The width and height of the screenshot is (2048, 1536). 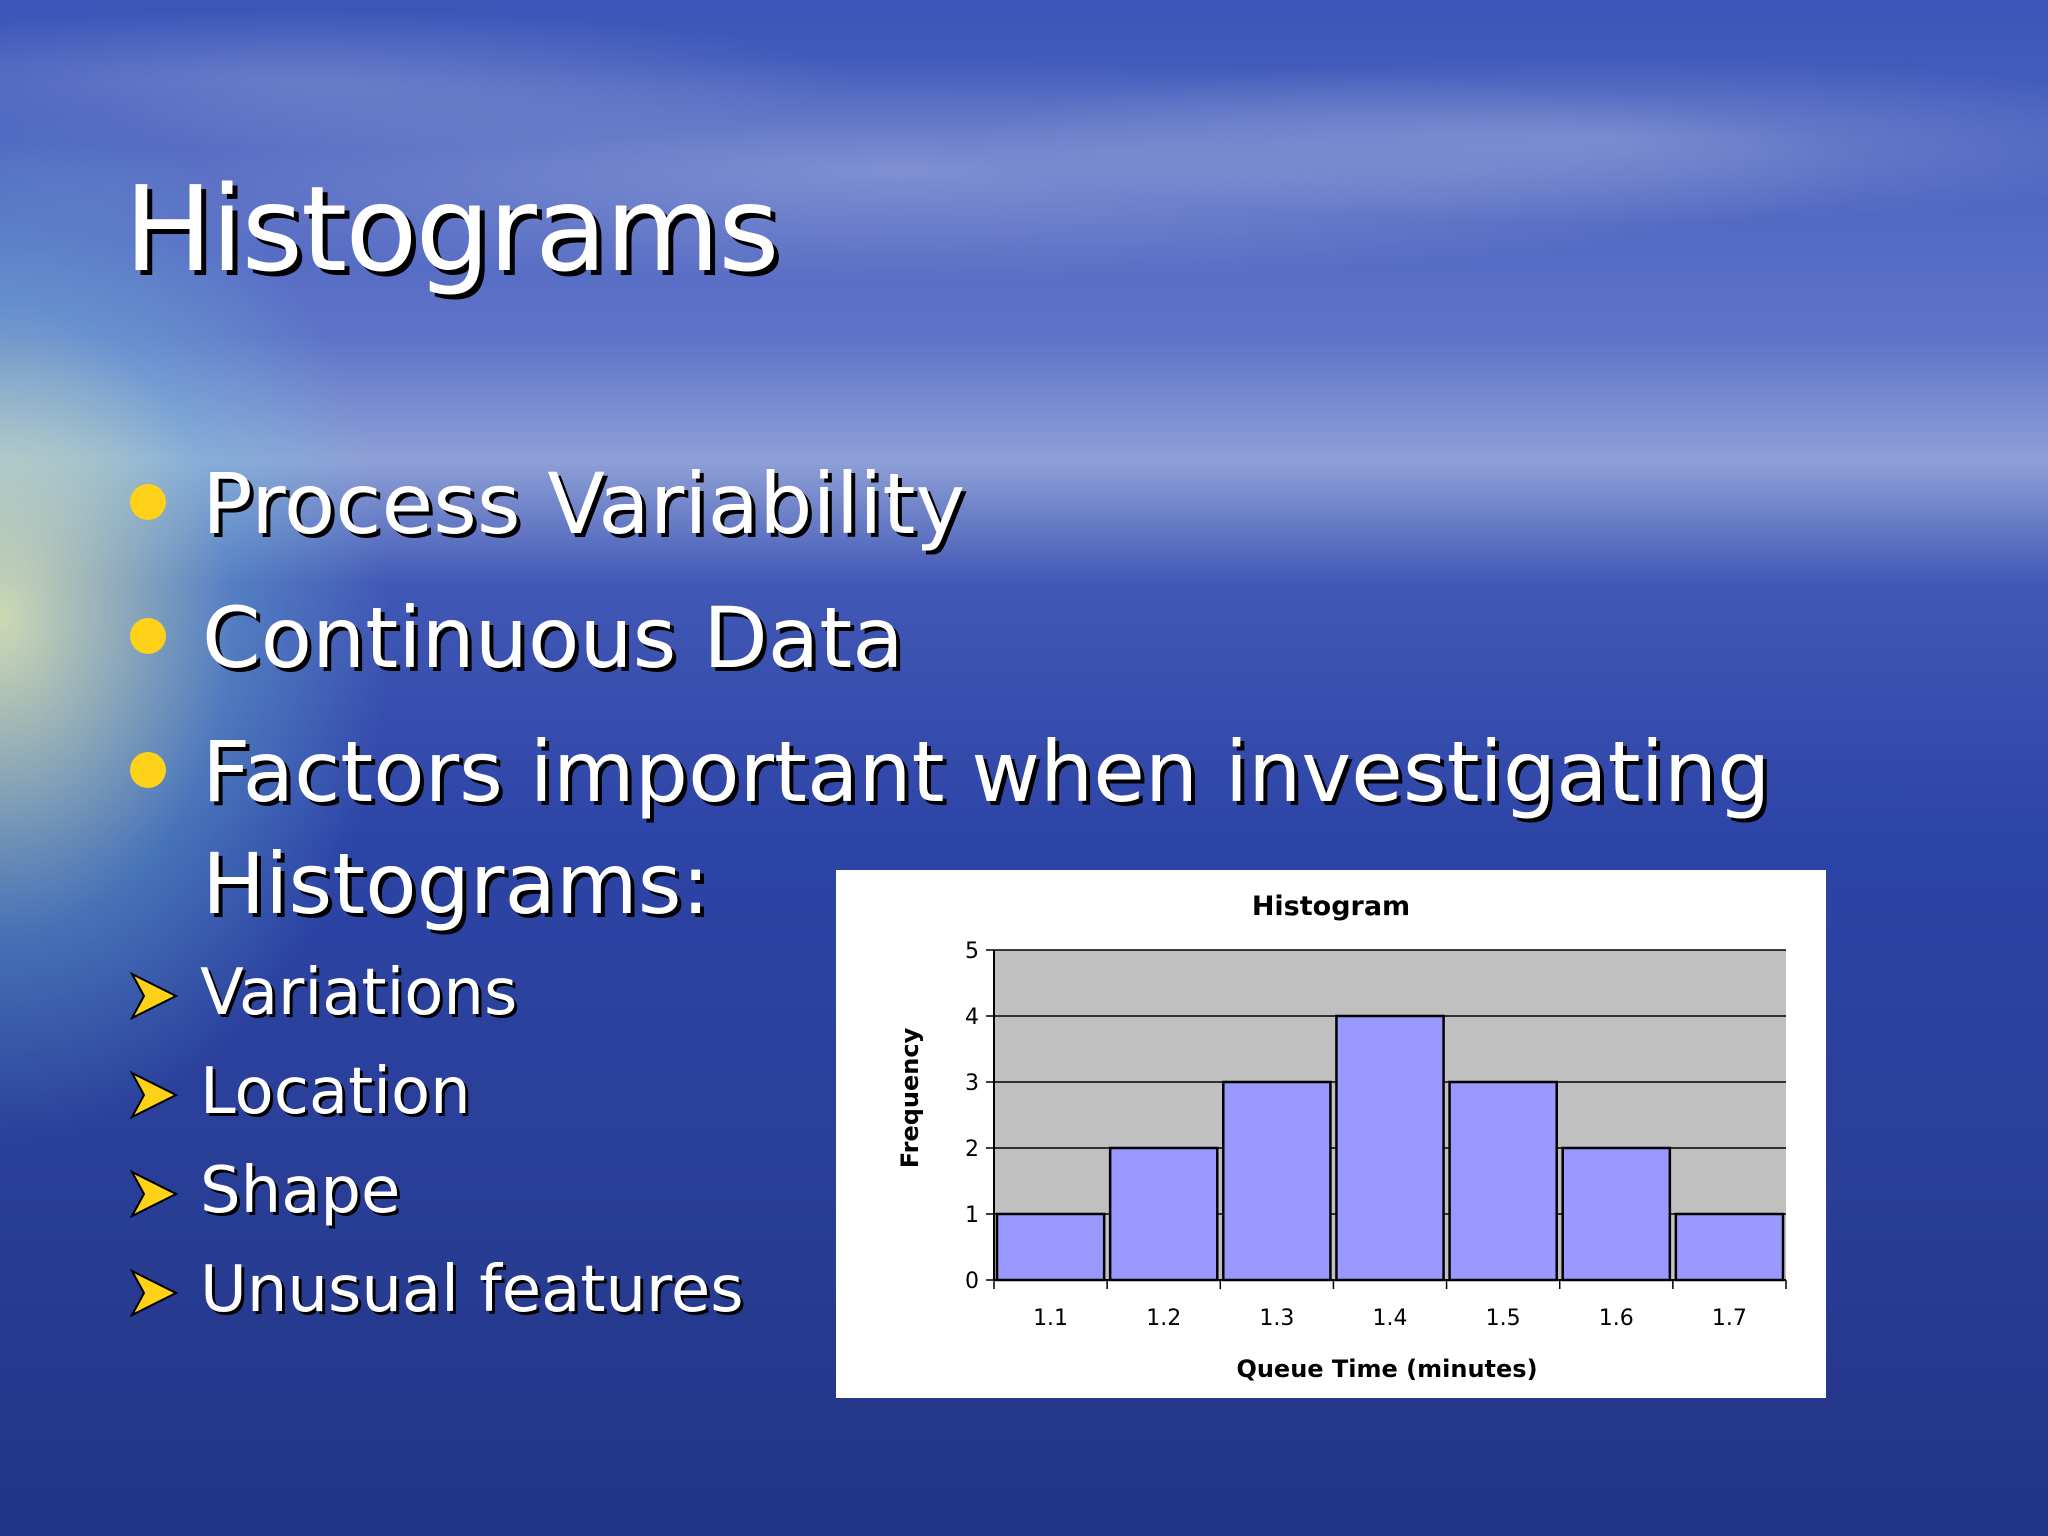 What do you see at coordinates (1503, 1318) in the screenshot?
I see `x-tick-label: 1.5` at bounding box center [1503, 1318].